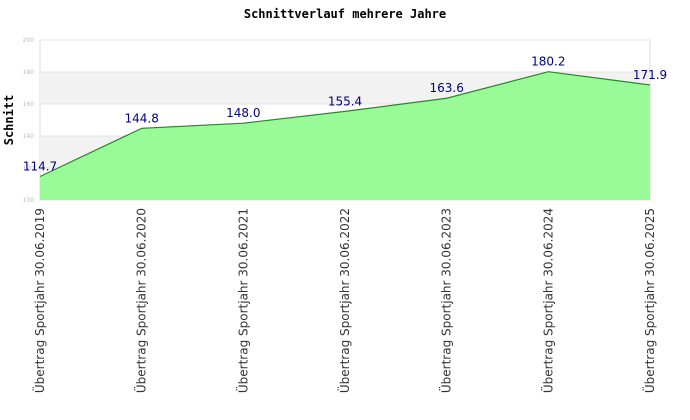 The image size is (690, 420). Describe the element at coordinates (650, 75) in the screenshot. I see `value-label: 171.9` at that location.